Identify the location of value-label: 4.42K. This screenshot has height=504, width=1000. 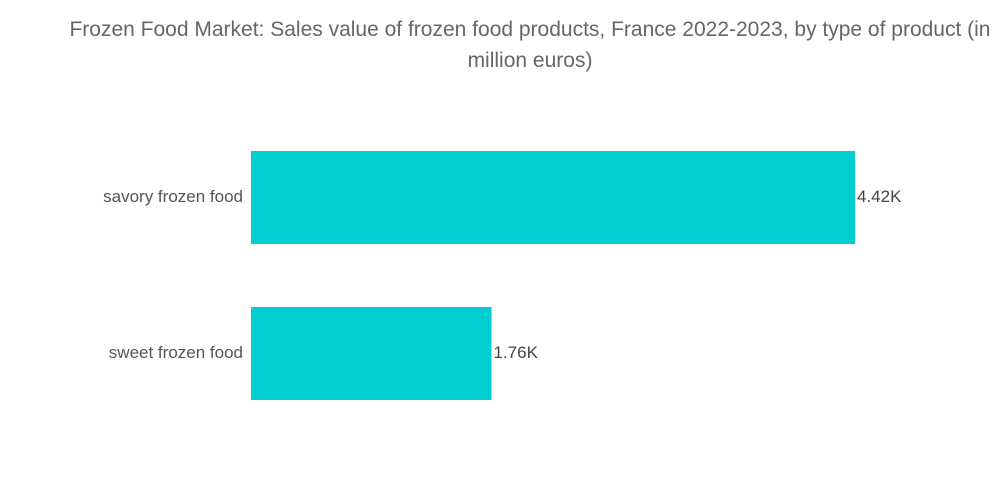
(879, 196).